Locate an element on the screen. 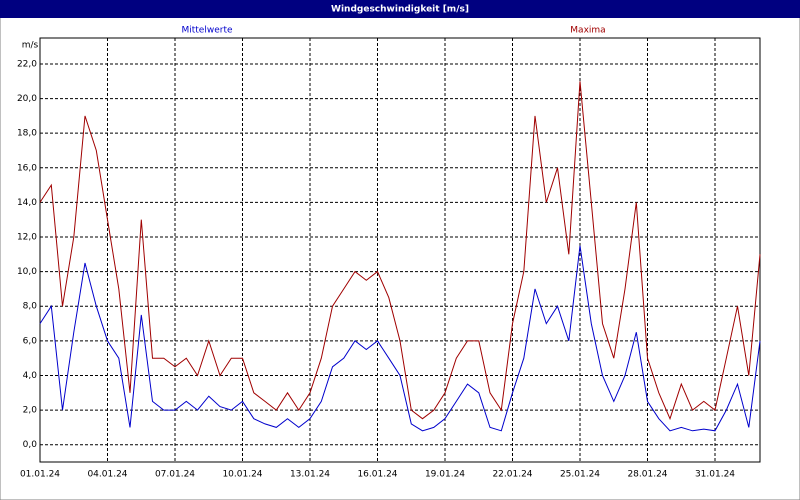  title-bar is located at coordinates (400, 9).